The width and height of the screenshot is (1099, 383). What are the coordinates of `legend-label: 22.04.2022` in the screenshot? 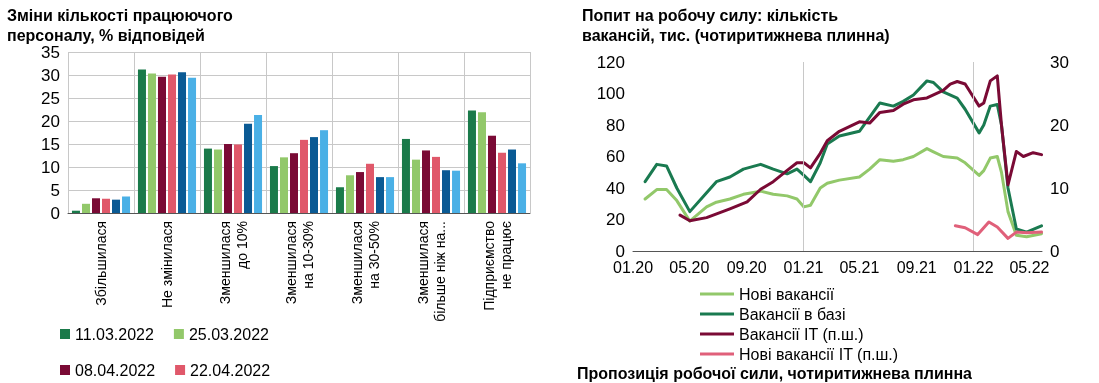 It's located at (230, 370).